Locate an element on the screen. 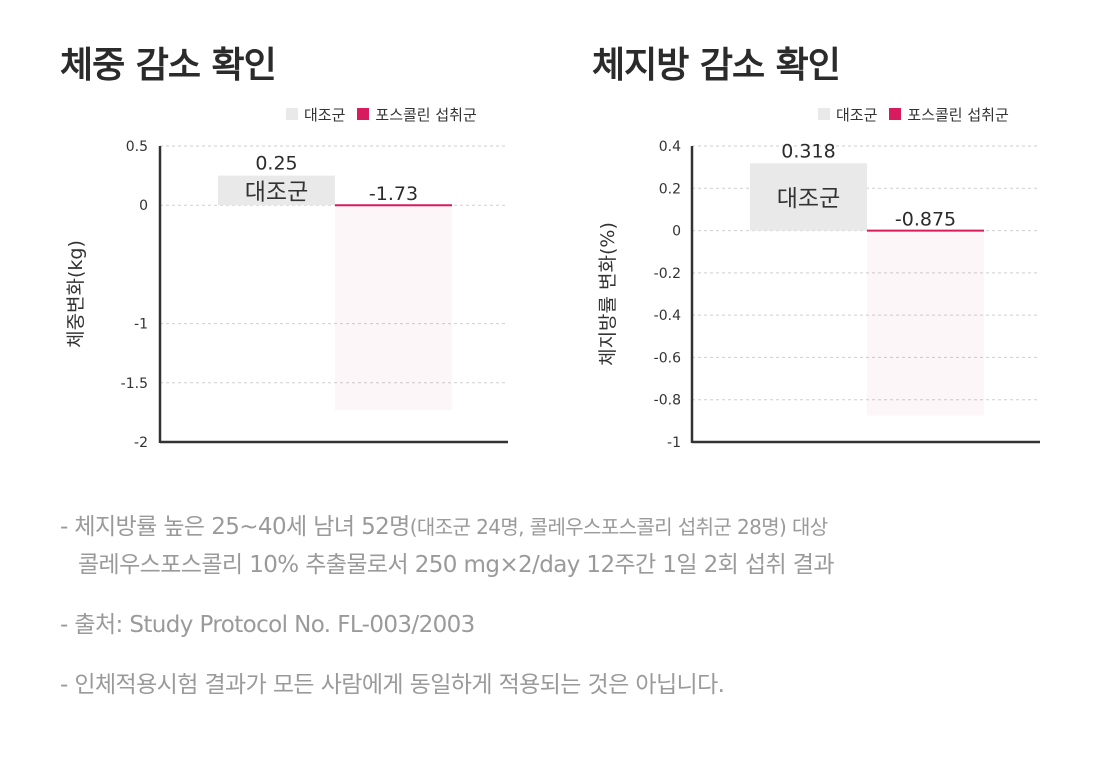 Image resolution: width=1100 pixels, height=765 pixels. bodyfat-ytick-label: 0.2 is located at coordinates (670, 189).